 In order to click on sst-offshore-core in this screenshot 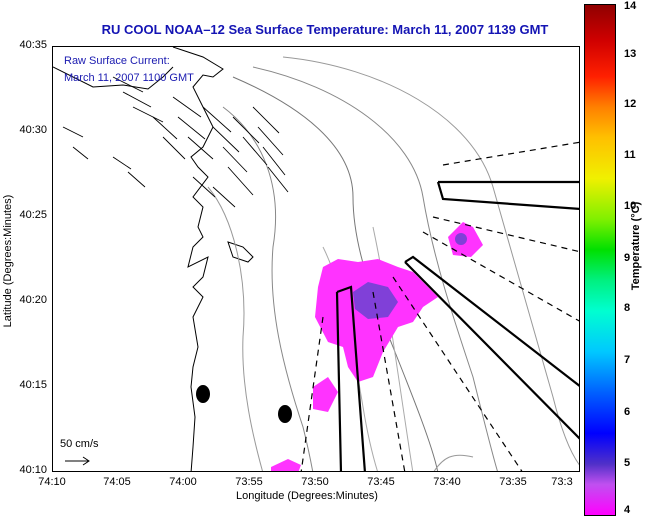, I will do `click(461, 239)`.